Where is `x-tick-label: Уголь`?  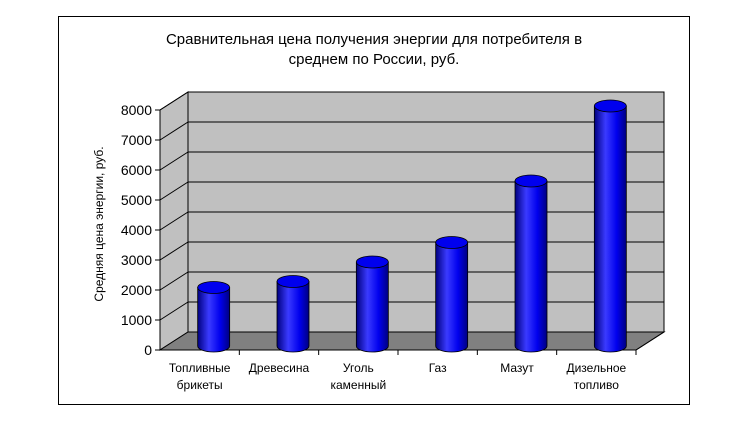
x-tick-label: Уголь is located at coordinates (358, 368).